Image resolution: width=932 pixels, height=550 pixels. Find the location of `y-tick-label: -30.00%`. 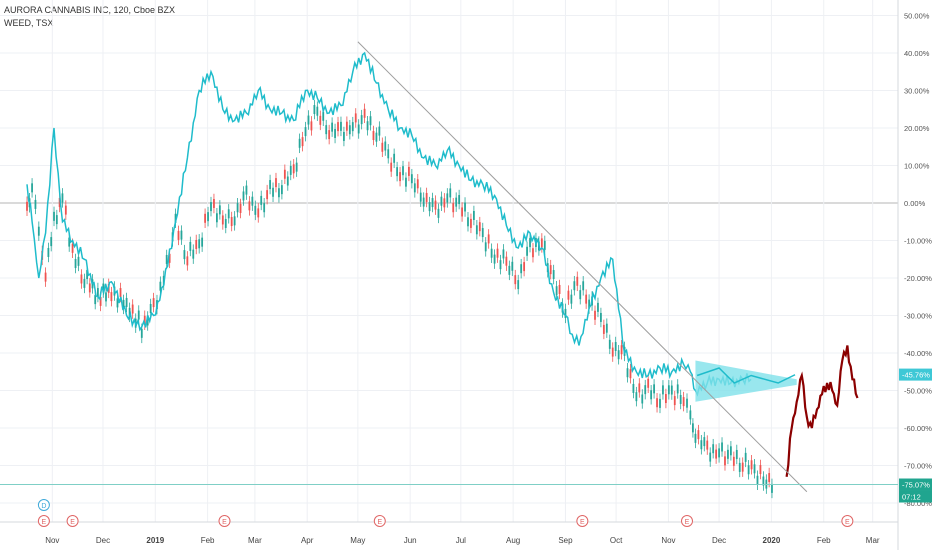

y-tick-label: -30.00% is located at coordinates (918, 316).